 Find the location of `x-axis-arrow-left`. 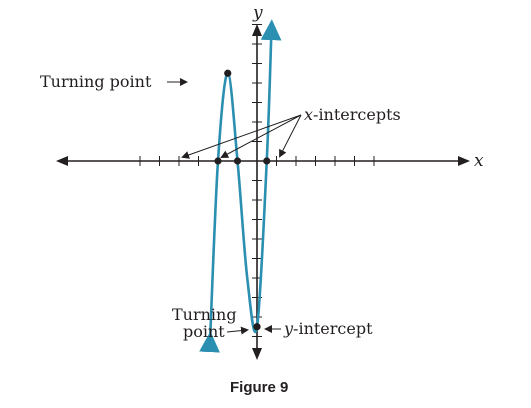

x-axis-arrow-left is located at coordinates (62, 161).